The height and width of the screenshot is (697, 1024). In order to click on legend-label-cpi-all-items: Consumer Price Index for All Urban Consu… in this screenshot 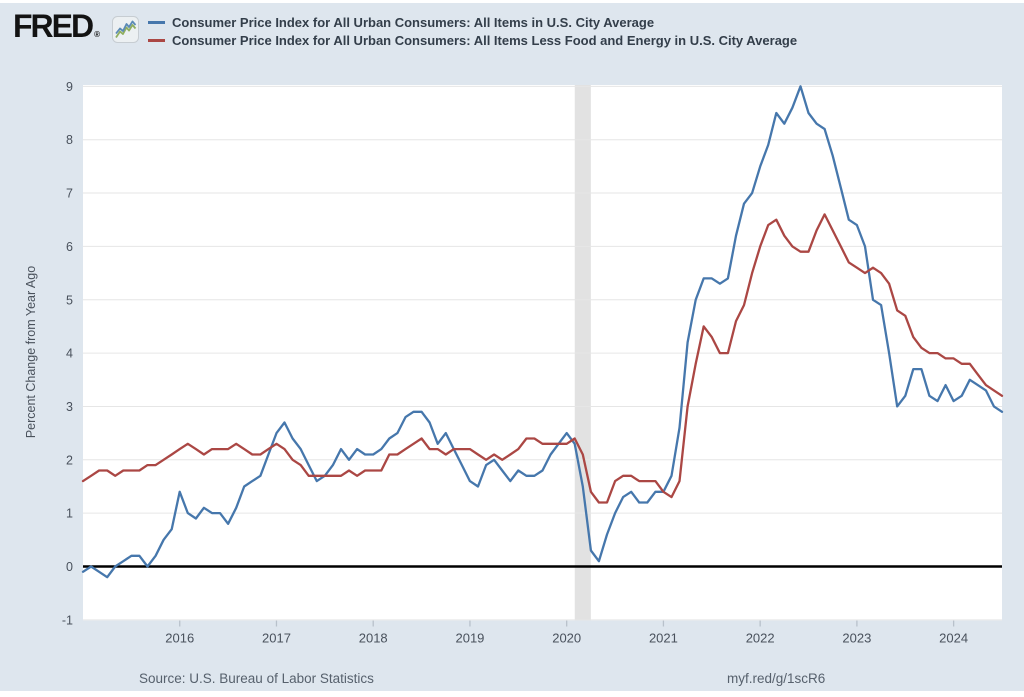, I will do `click(413, 22)`.